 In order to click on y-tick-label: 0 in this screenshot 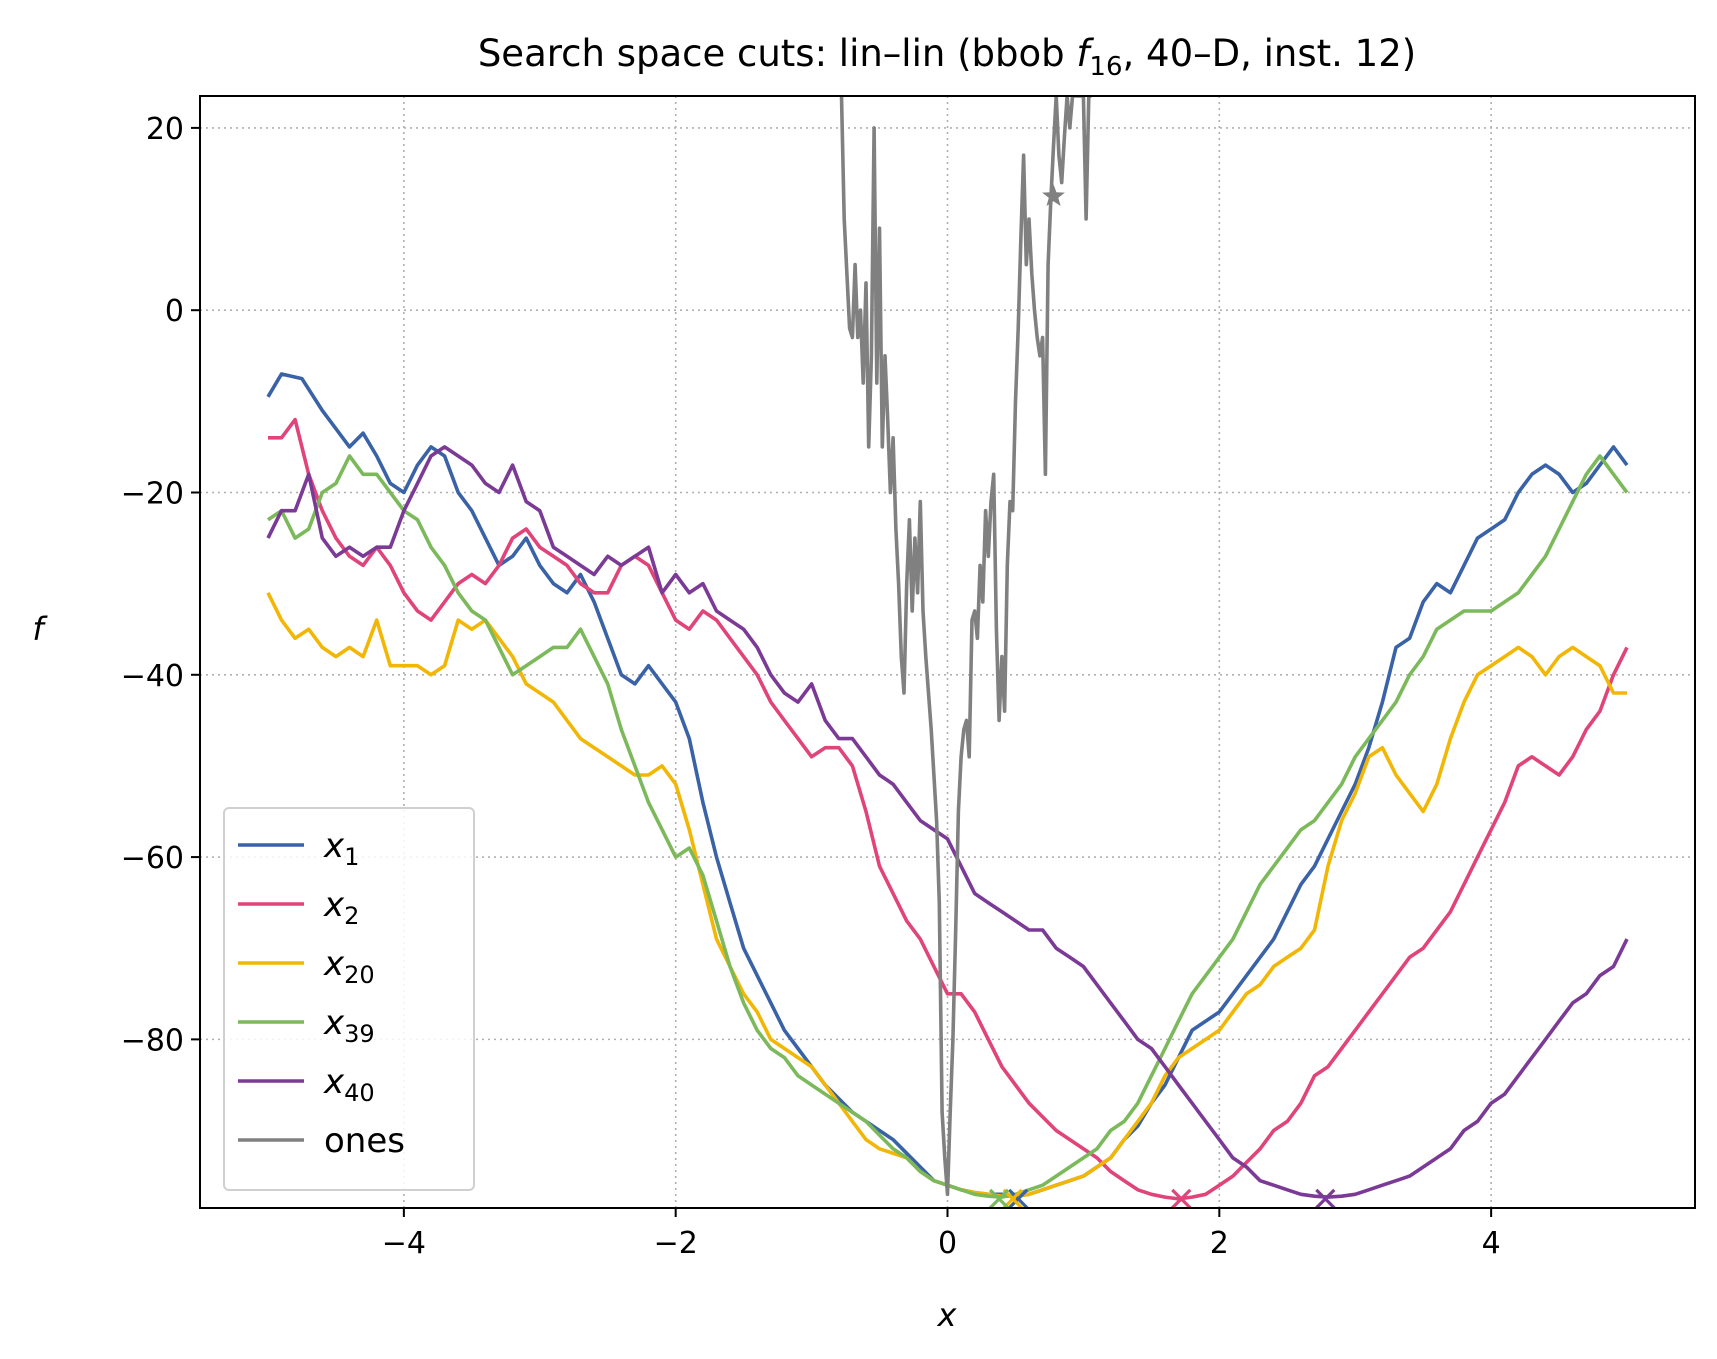, I will do `click(174, 311)`.